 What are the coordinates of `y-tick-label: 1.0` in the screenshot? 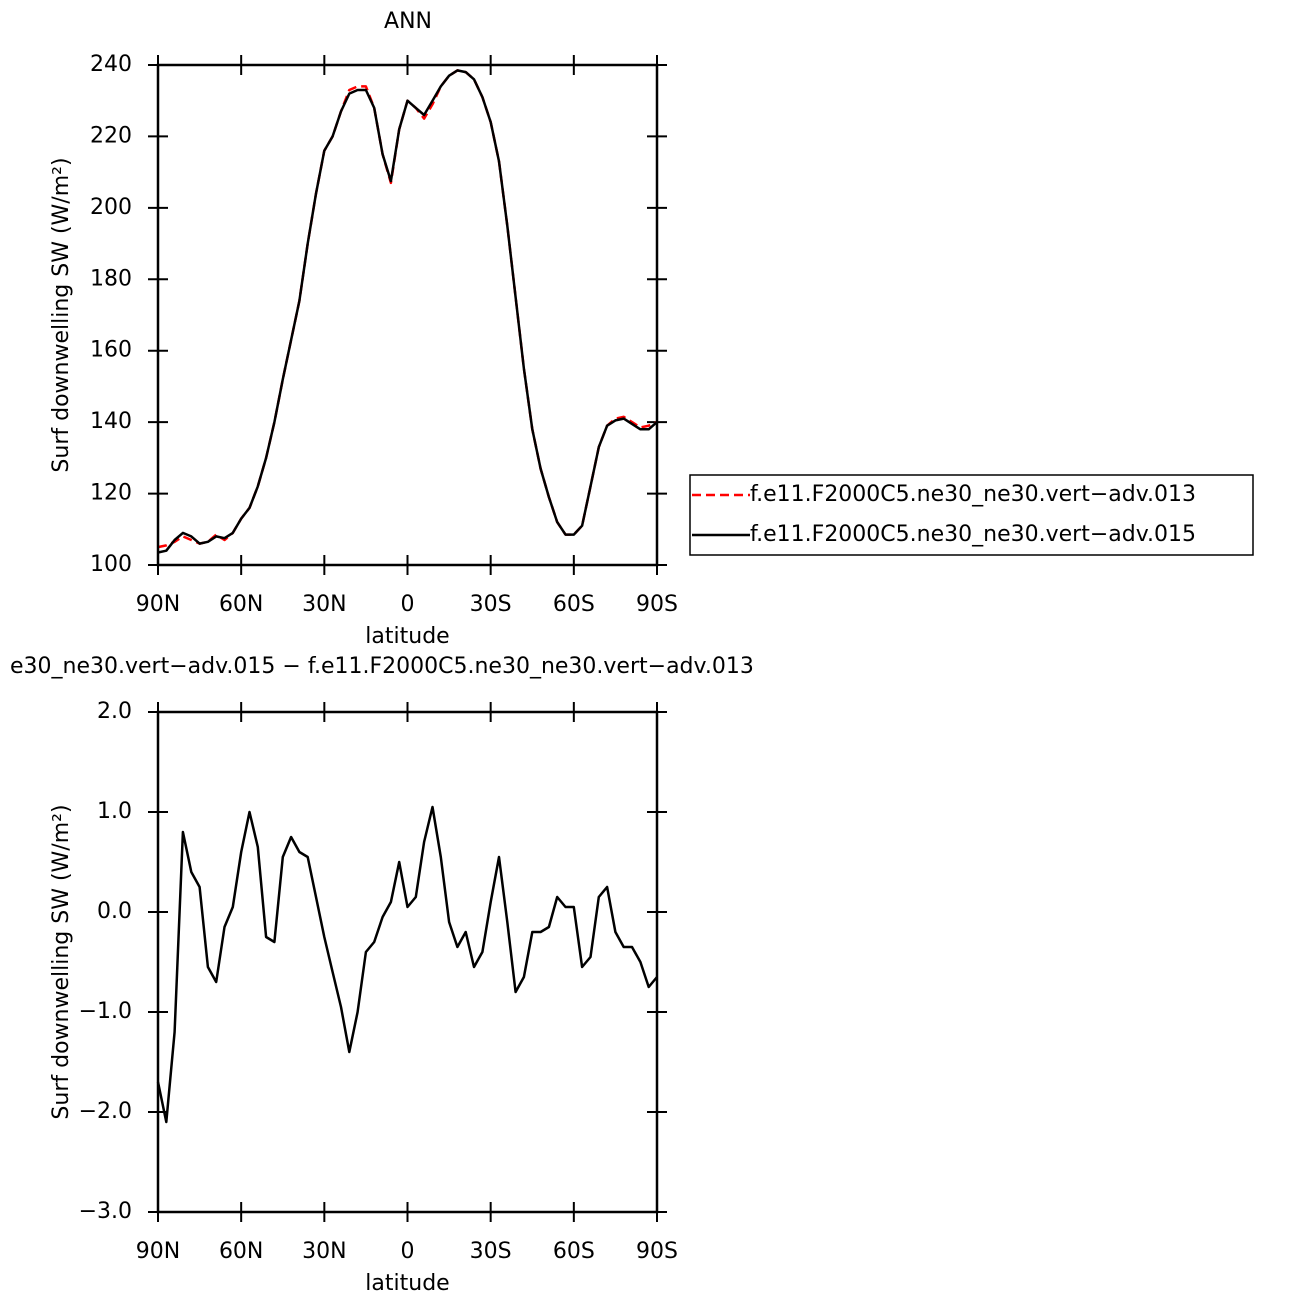 It's located at (114, 811).